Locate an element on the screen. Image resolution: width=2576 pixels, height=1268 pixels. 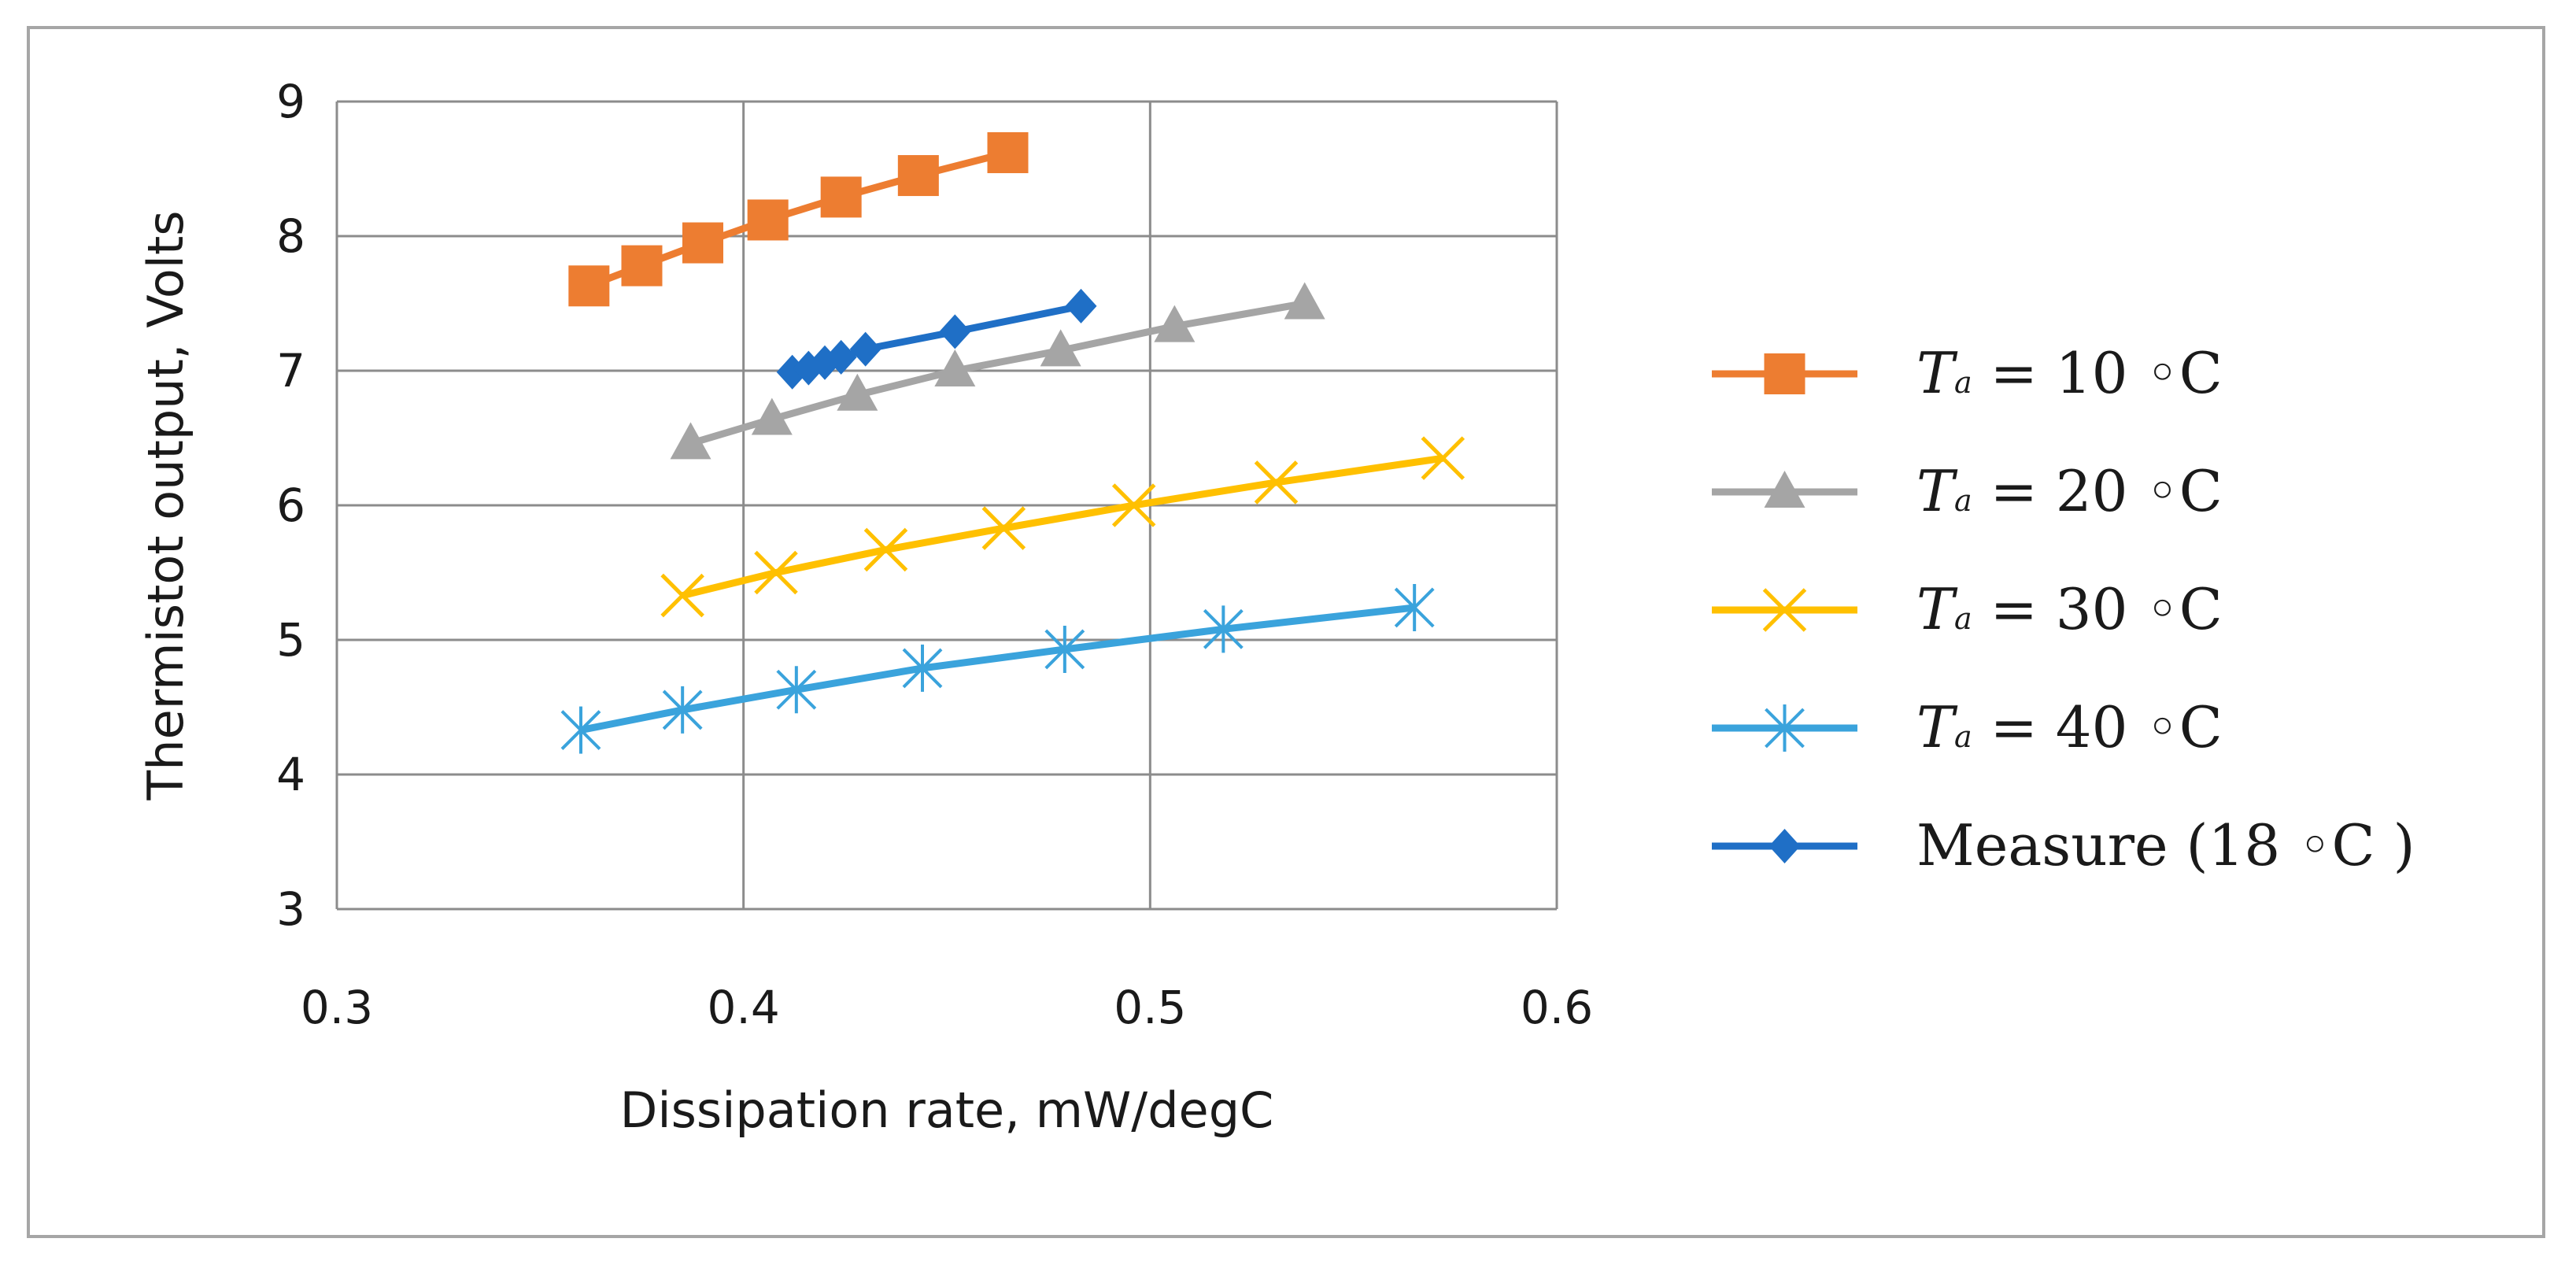
x-tick-label: 0.4 is located at coordinates (744, 1007).